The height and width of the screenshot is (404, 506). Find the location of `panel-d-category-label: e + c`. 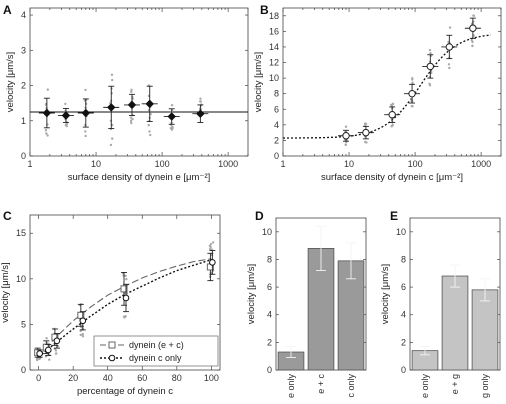

panel-d-category-label: e + c is located at coordinates (321, 384).